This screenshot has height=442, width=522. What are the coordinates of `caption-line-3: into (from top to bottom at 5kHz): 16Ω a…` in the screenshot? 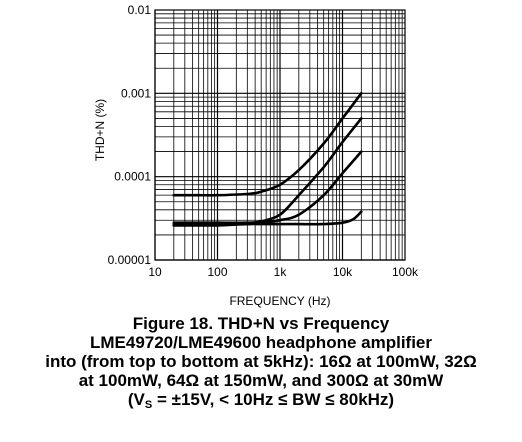 It's located at (261, 361).